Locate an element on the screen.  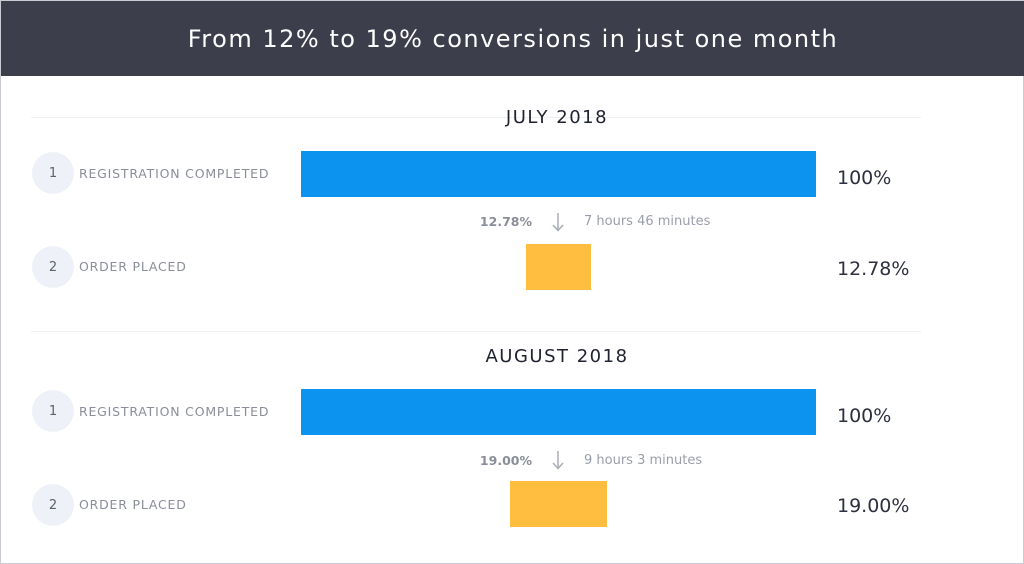
value-label-registration-july: 100% is located at coordinates (864, 178).